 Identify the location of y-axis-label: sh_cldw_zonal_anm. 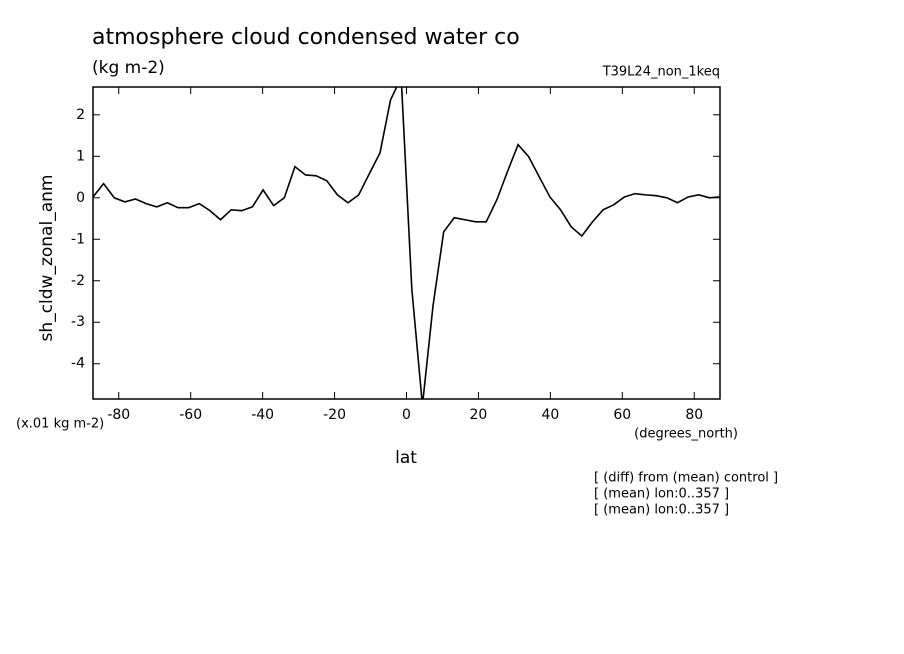
(47, 258).